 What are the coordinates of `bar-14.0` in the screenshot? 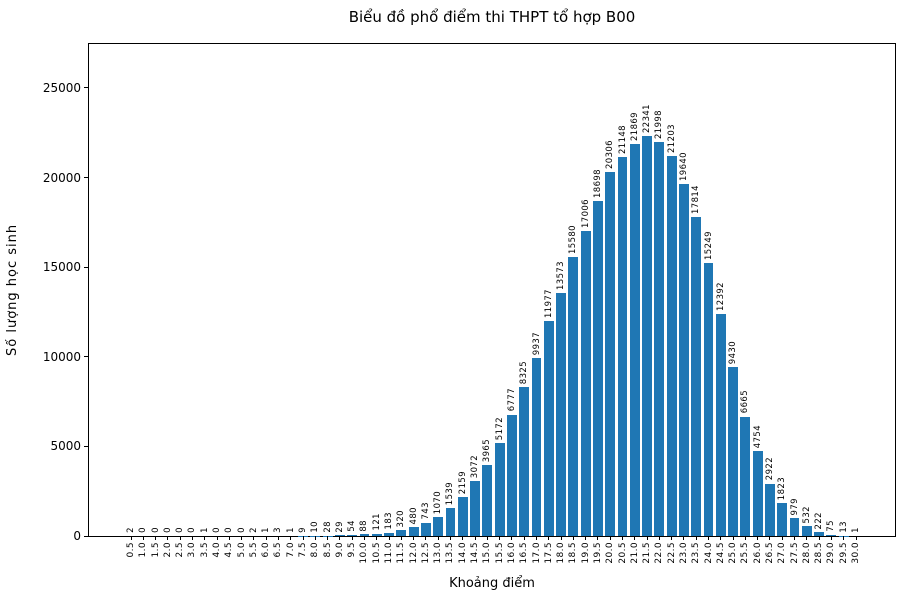 It's located at (462, 516).